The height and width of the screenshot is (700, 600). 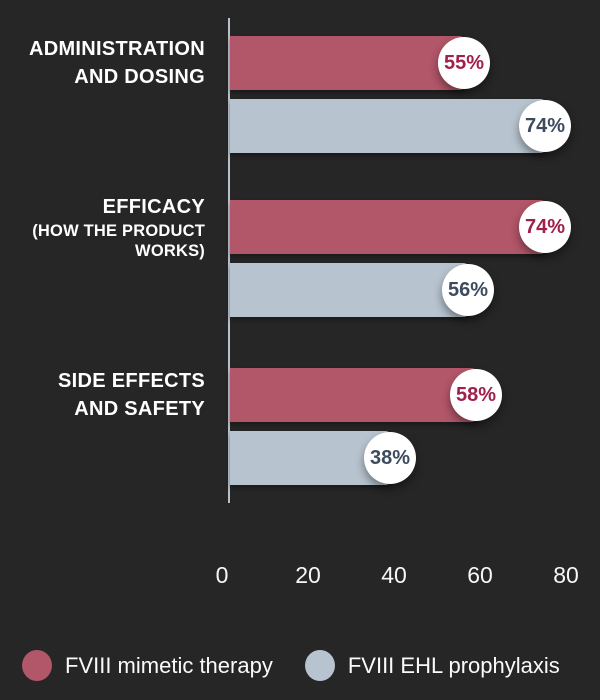 What do you see at coordinates (153, 207) in the screenshot?
I see `category-line: EFFICACY` at bounding box center [153, 207].